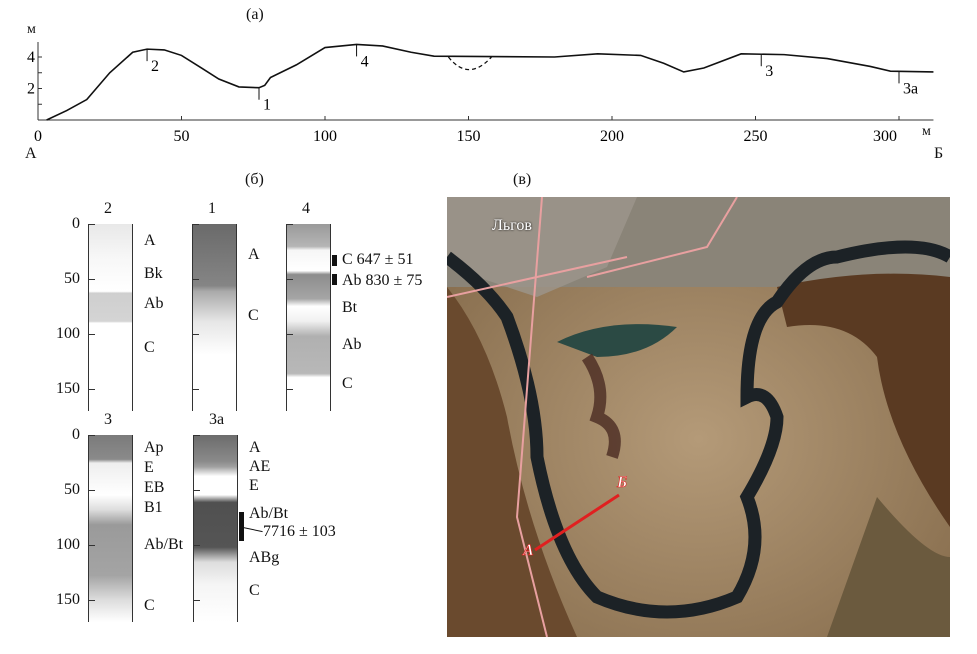 This screenshot has height=654, width=977. I want to click on point-b-label: Б, so click(622, 483).